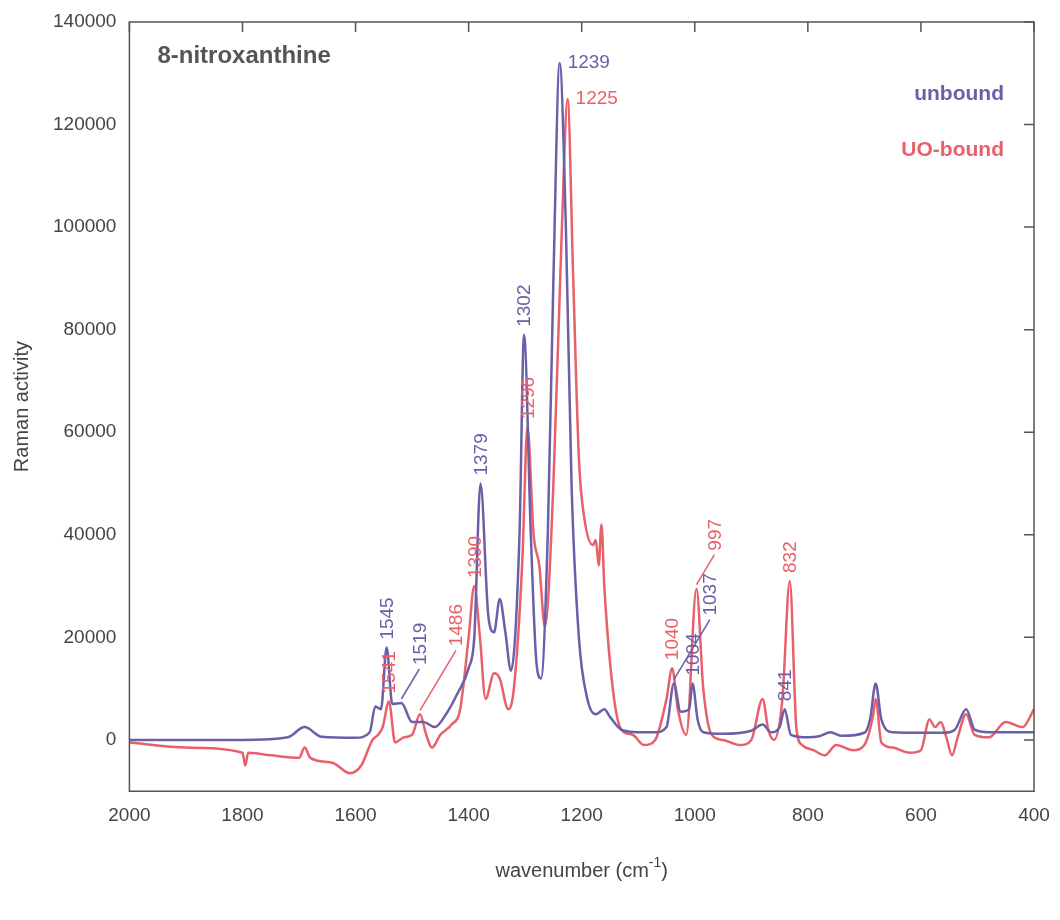 The image size is (1060, 920). Describe the element at coordinates (714, 534) in the screenshot. I see `annotation: 997` at that location.